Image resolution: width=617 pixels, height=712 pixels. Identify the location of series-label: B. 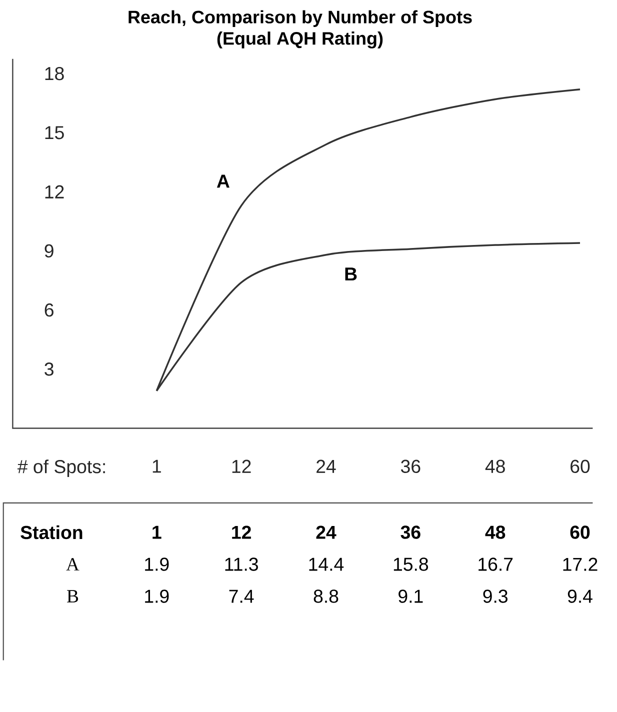
(351, 274).